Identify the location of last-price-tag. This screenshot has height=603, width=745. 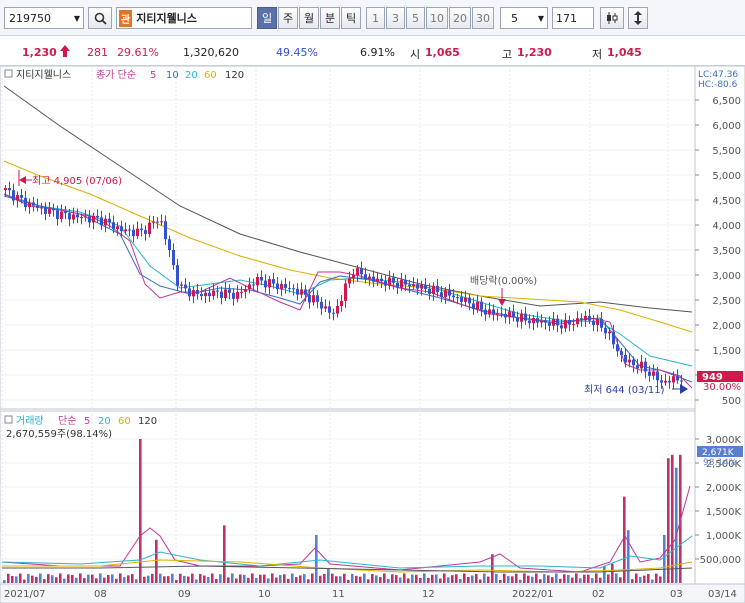
(720, 376).